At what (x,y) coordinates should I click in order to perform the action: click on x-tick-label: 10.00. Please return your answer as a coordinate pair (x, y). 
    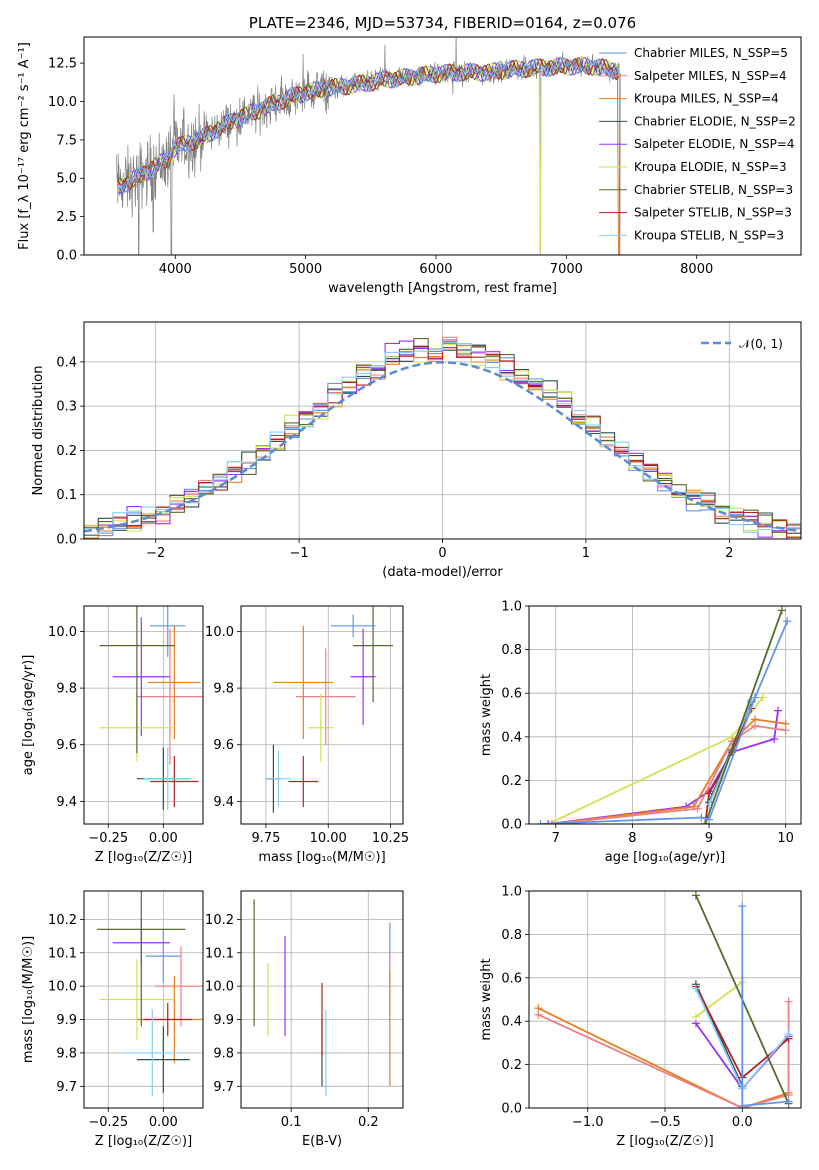
    Looking at the image, I should click on (328, 838).